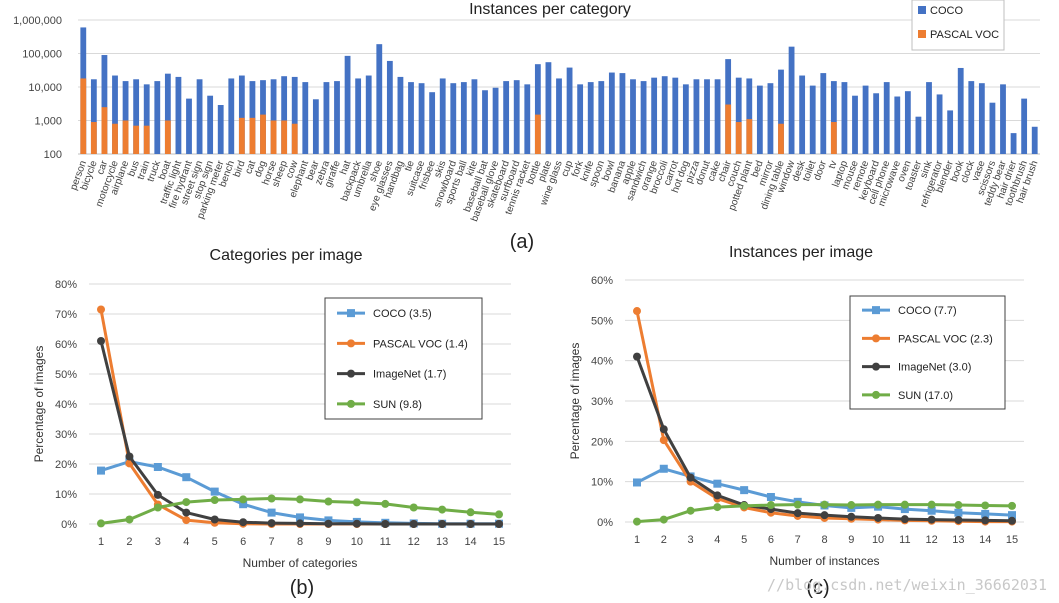 This screenshot has height=603, width=1059. I want to click on bar-coco-orange, so click(654, 115).